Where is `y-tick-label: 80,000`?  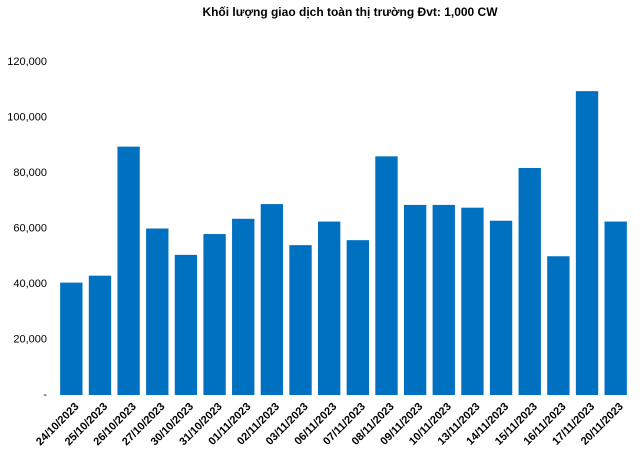 y-tick-label: 80,000 is located at coordinates (30, 173).